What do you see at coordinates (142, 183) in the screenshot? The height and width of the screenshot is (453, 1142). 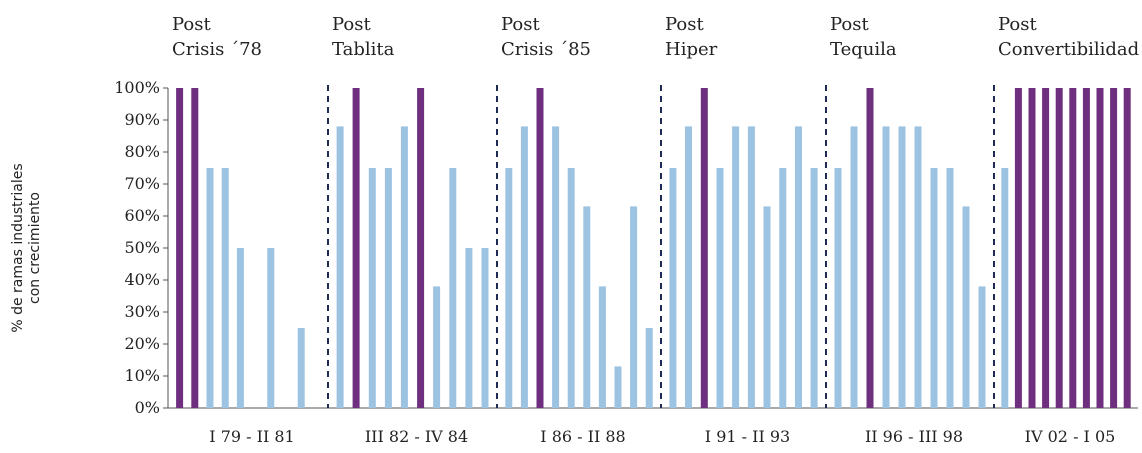 I see `y-tick-label: 70%` at bounding box center [142, 183].